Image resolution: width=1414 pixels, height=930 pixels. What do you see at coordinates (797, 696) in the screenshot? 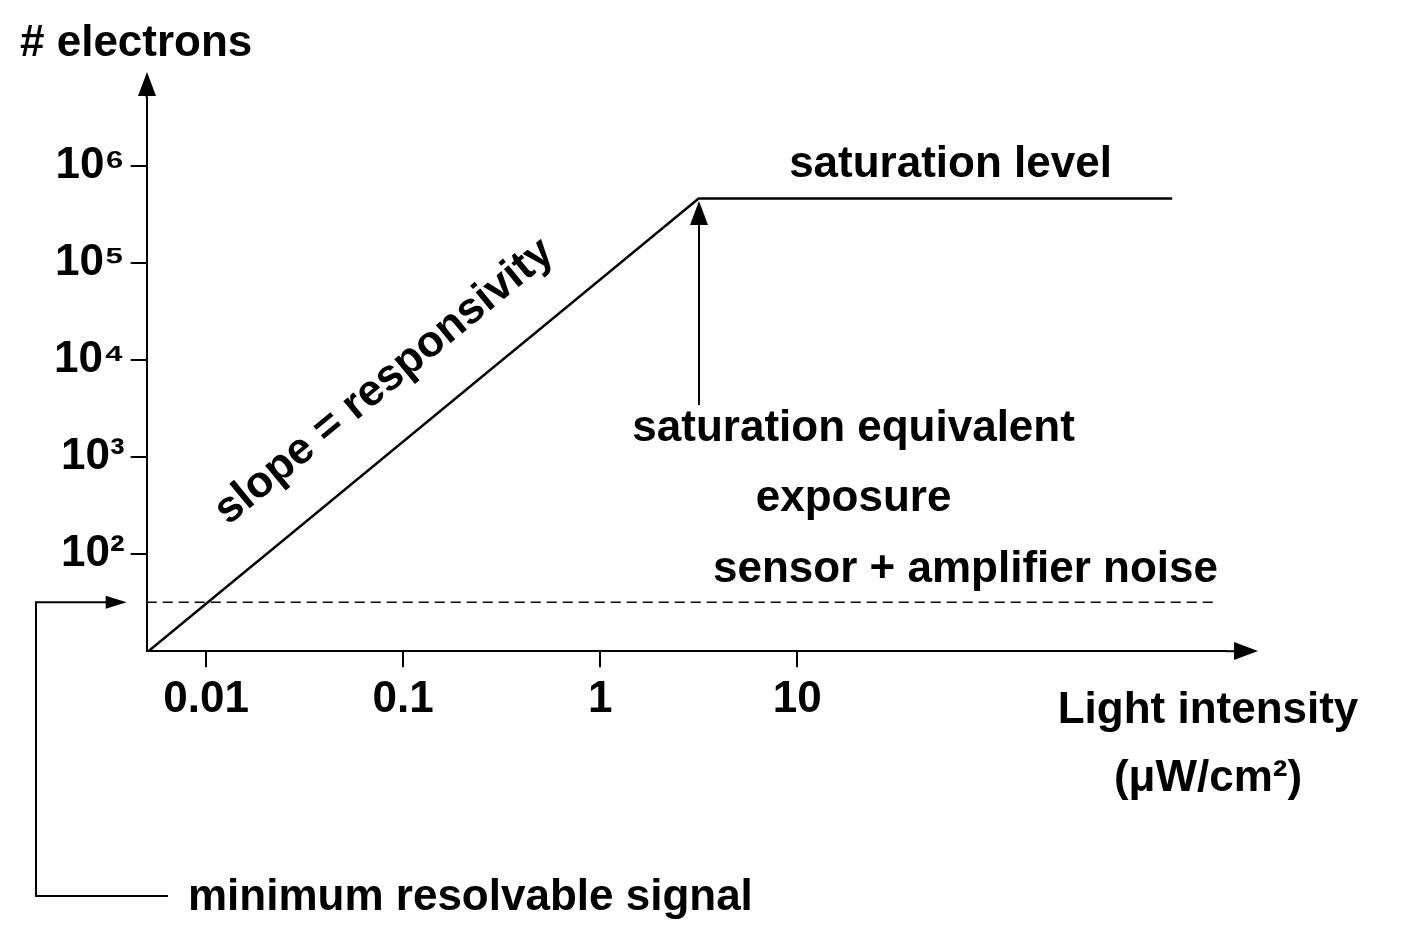
I see `x-tick-label: 10` at bounding box center [797, 696].